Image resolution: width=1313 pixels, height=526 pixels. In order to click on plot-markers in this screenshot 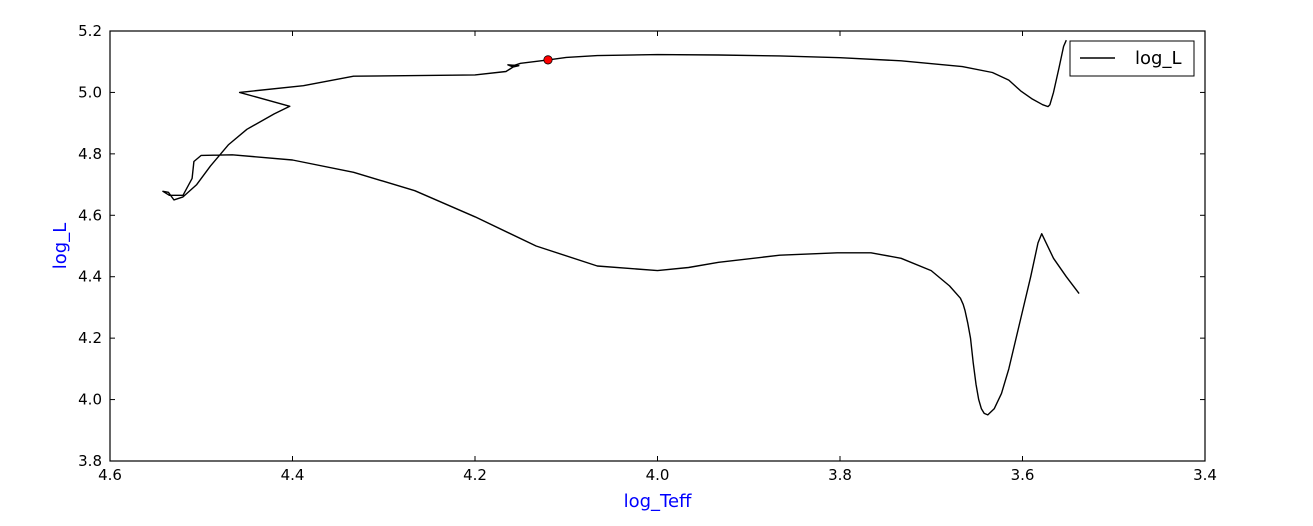, I will do `click(548, 60)`.